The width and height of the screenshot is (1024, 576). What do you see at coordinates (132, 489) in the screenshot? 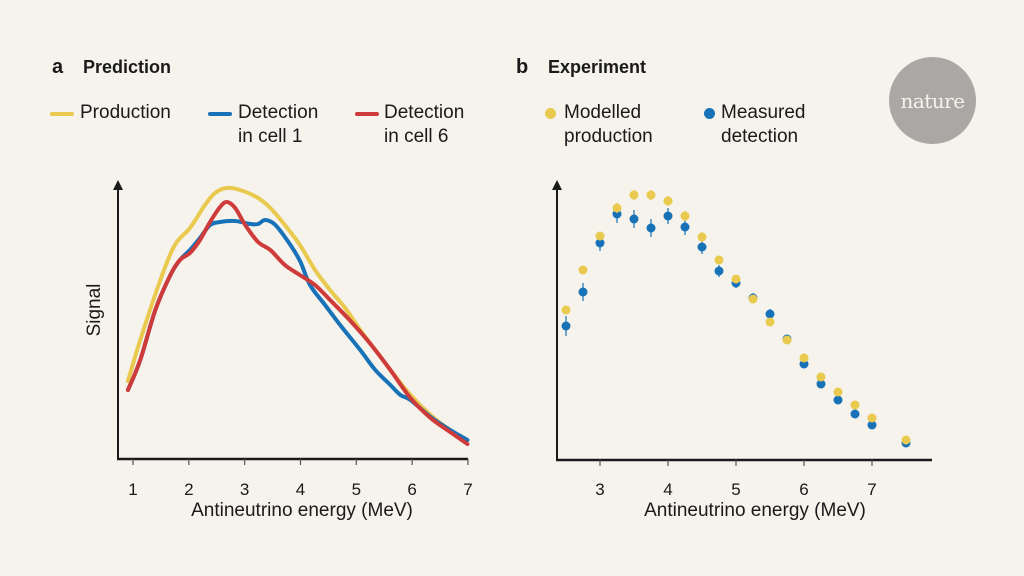
I see `x-tick-label-a: 1` at bounding box center [132, 489].